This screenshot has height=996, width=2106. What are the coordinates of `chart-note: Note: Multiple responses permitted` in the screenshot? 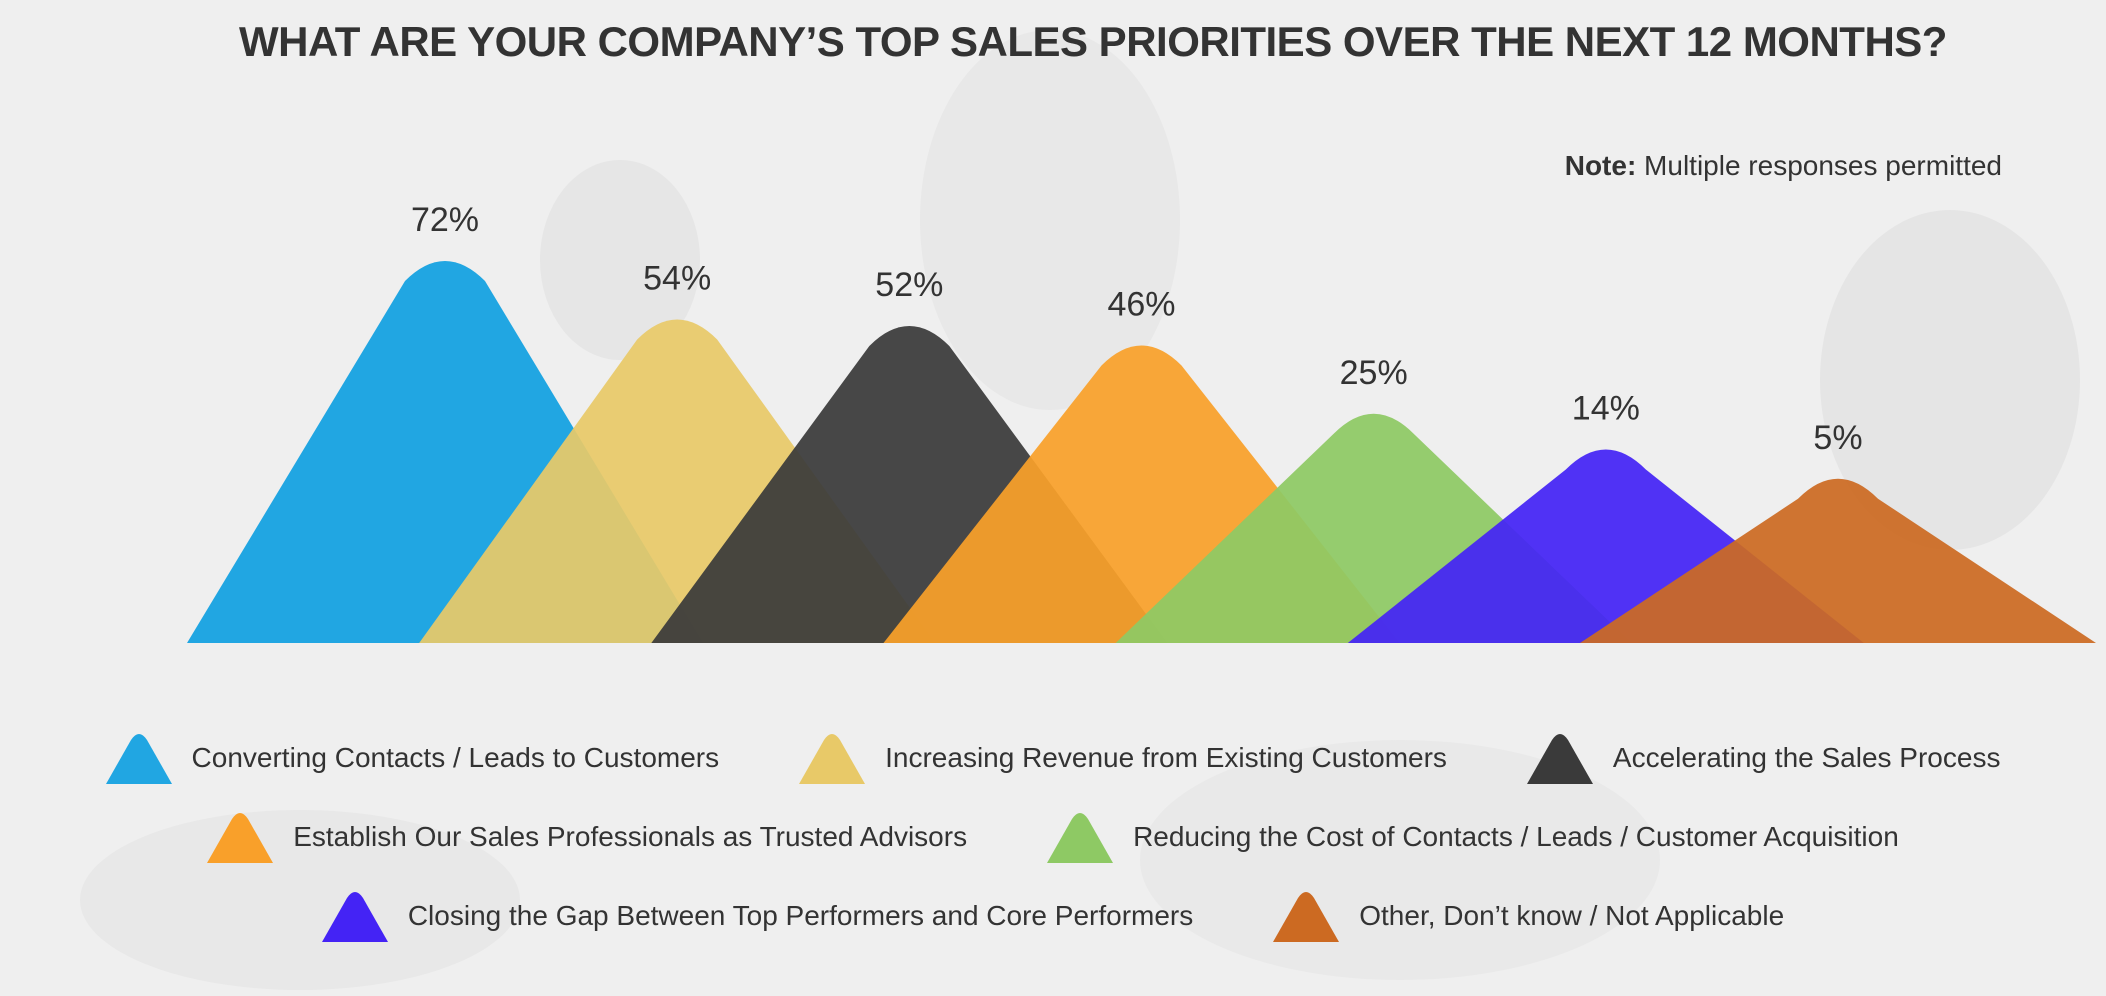 It's located at (1783, 166).